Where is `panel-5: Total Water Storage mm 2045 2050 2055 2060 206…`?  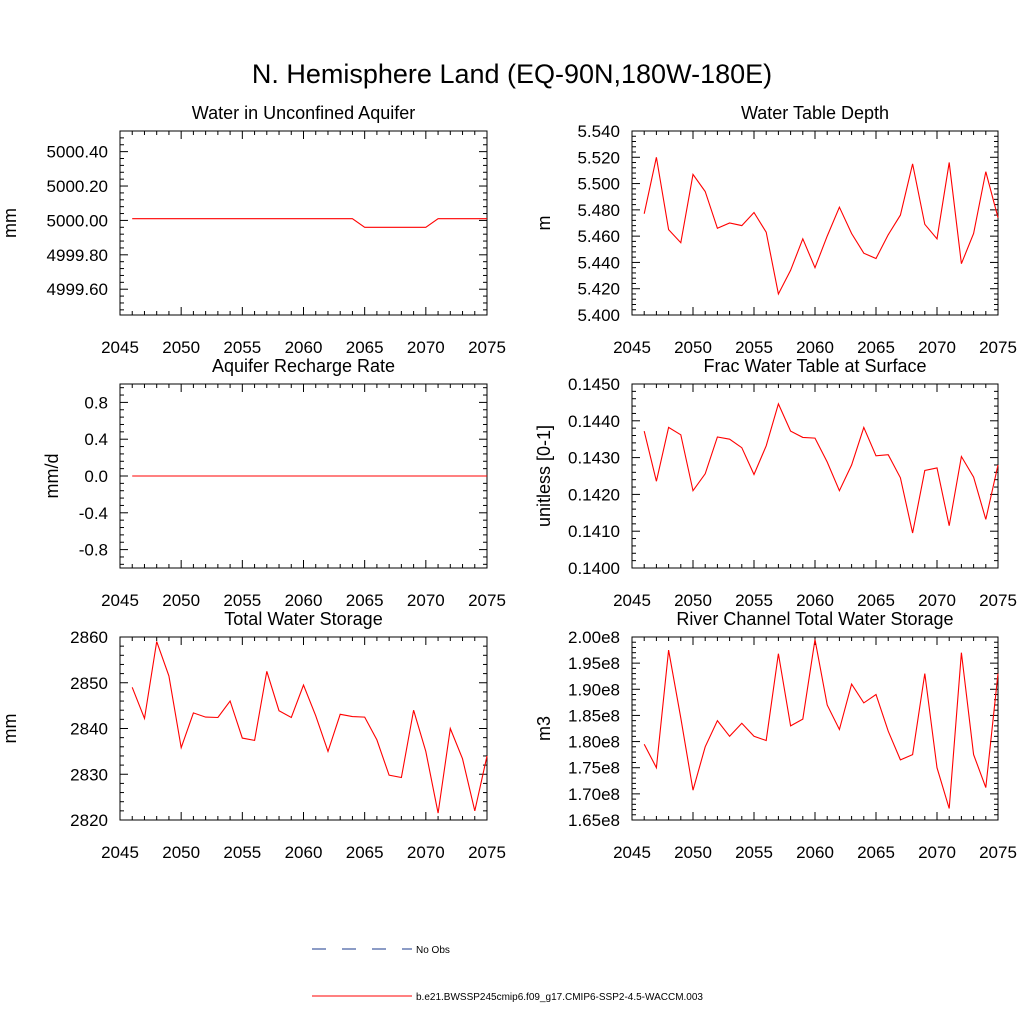
panel-5: Total Water Storage mm 2045 2050 2055 2060 206… is located at coordinates (253, 735).